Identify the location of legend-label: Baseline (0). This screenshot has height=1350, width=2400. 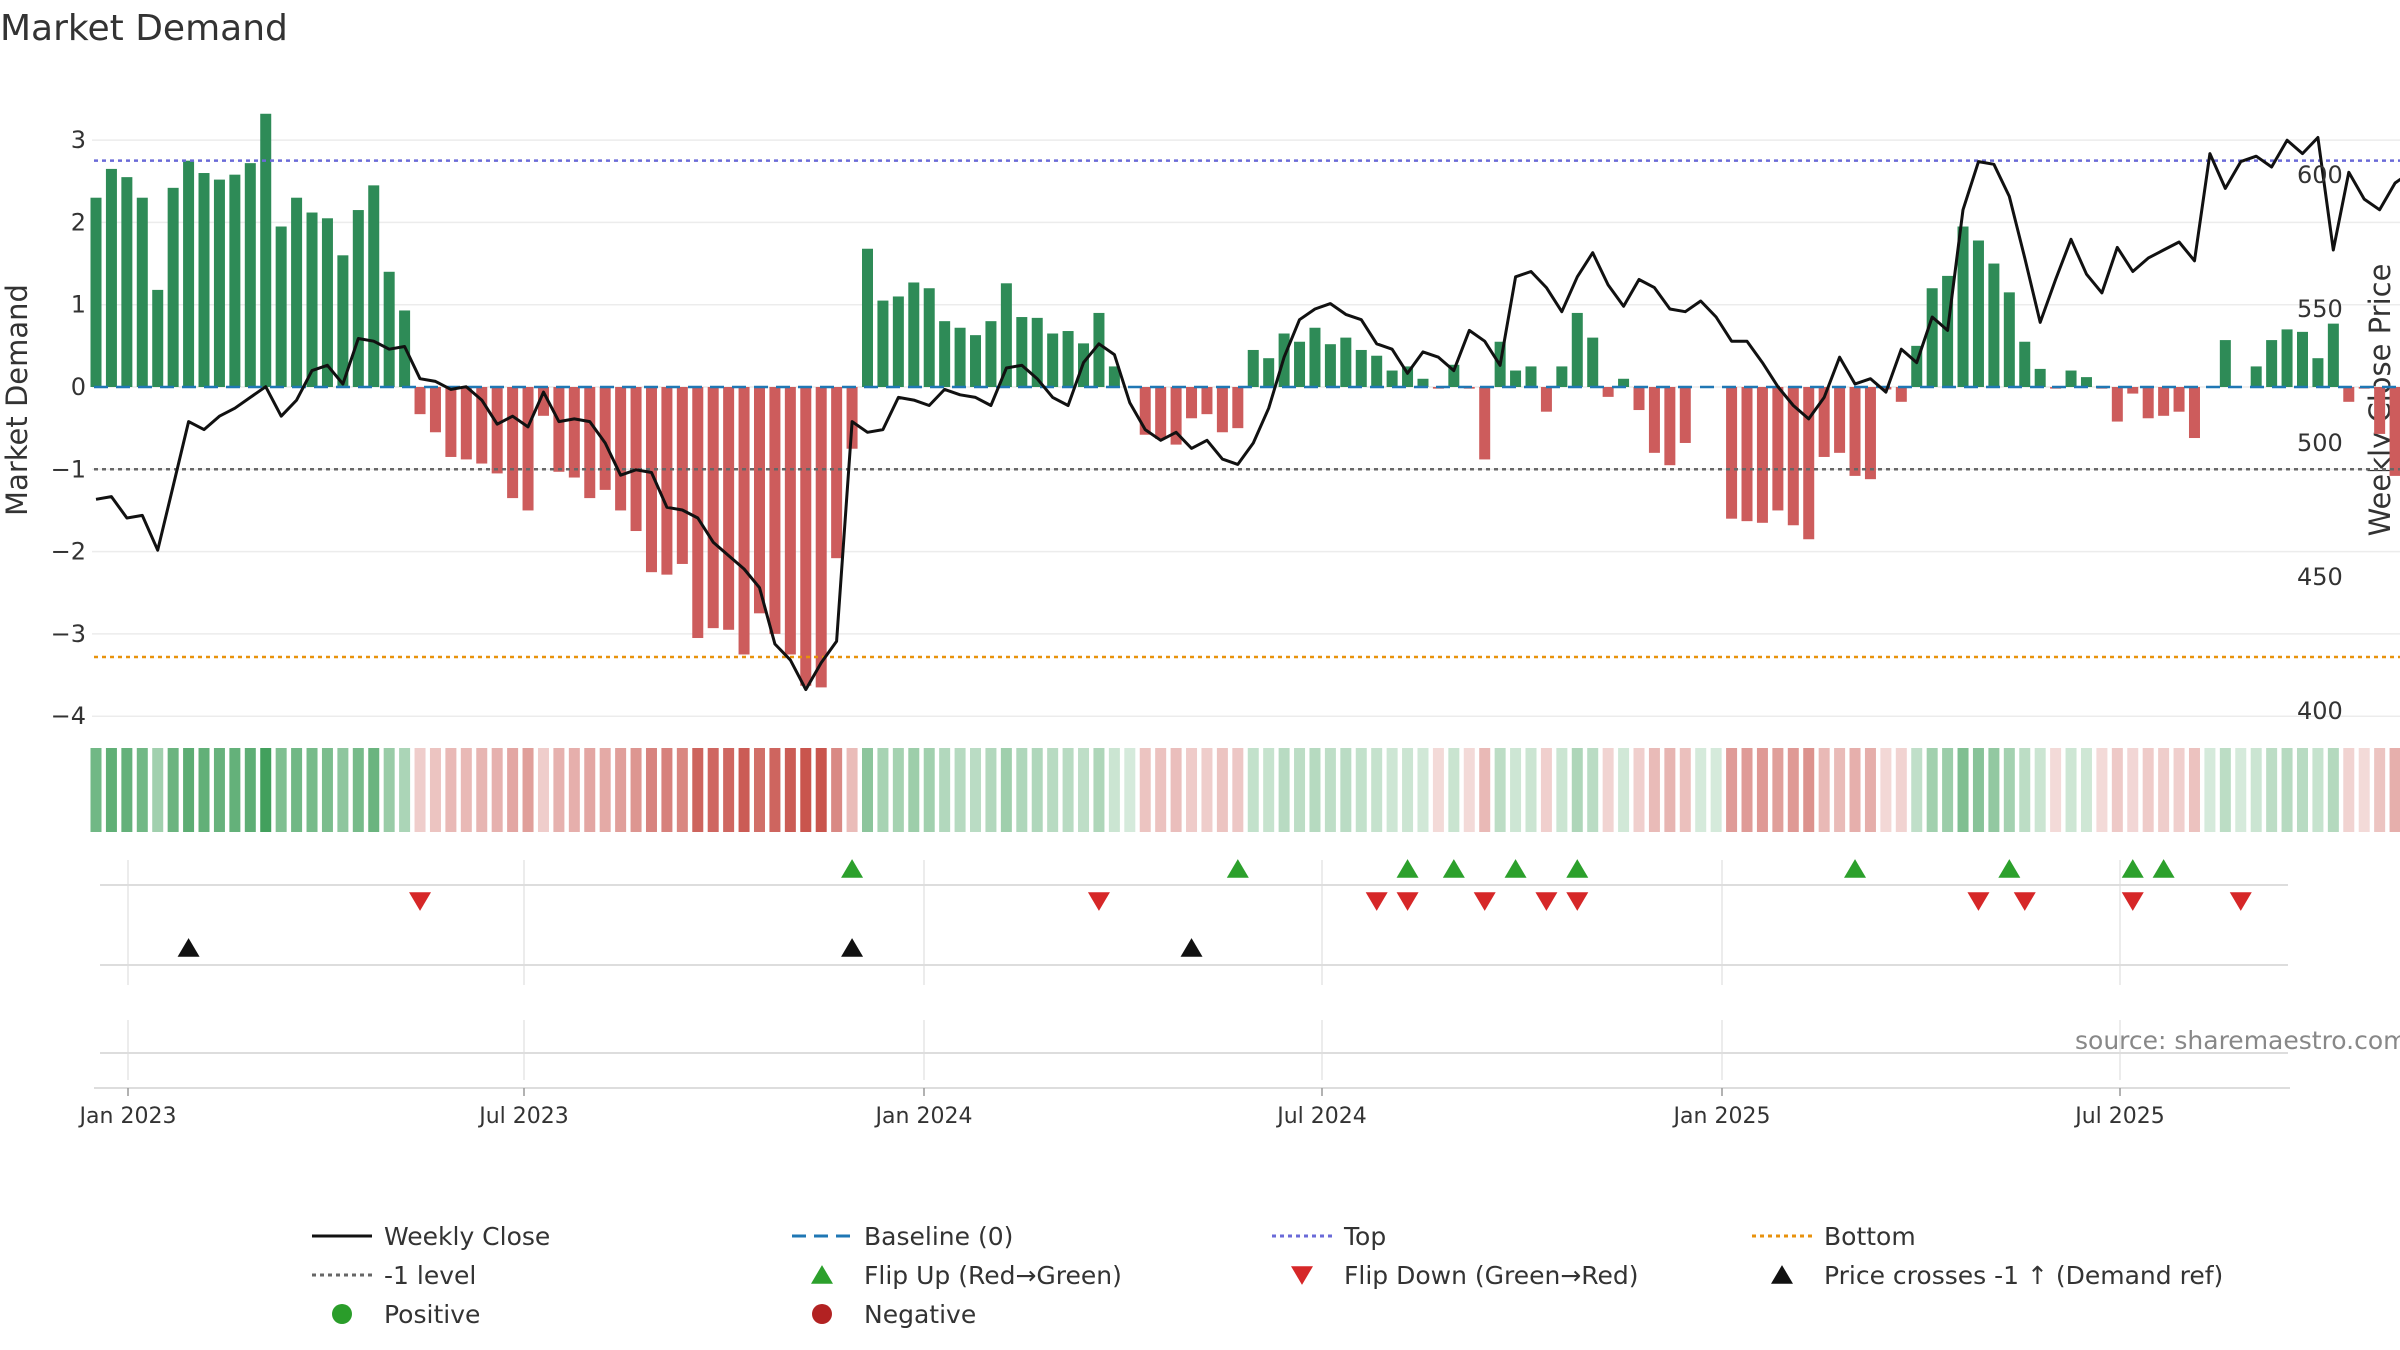
(938, 1236).